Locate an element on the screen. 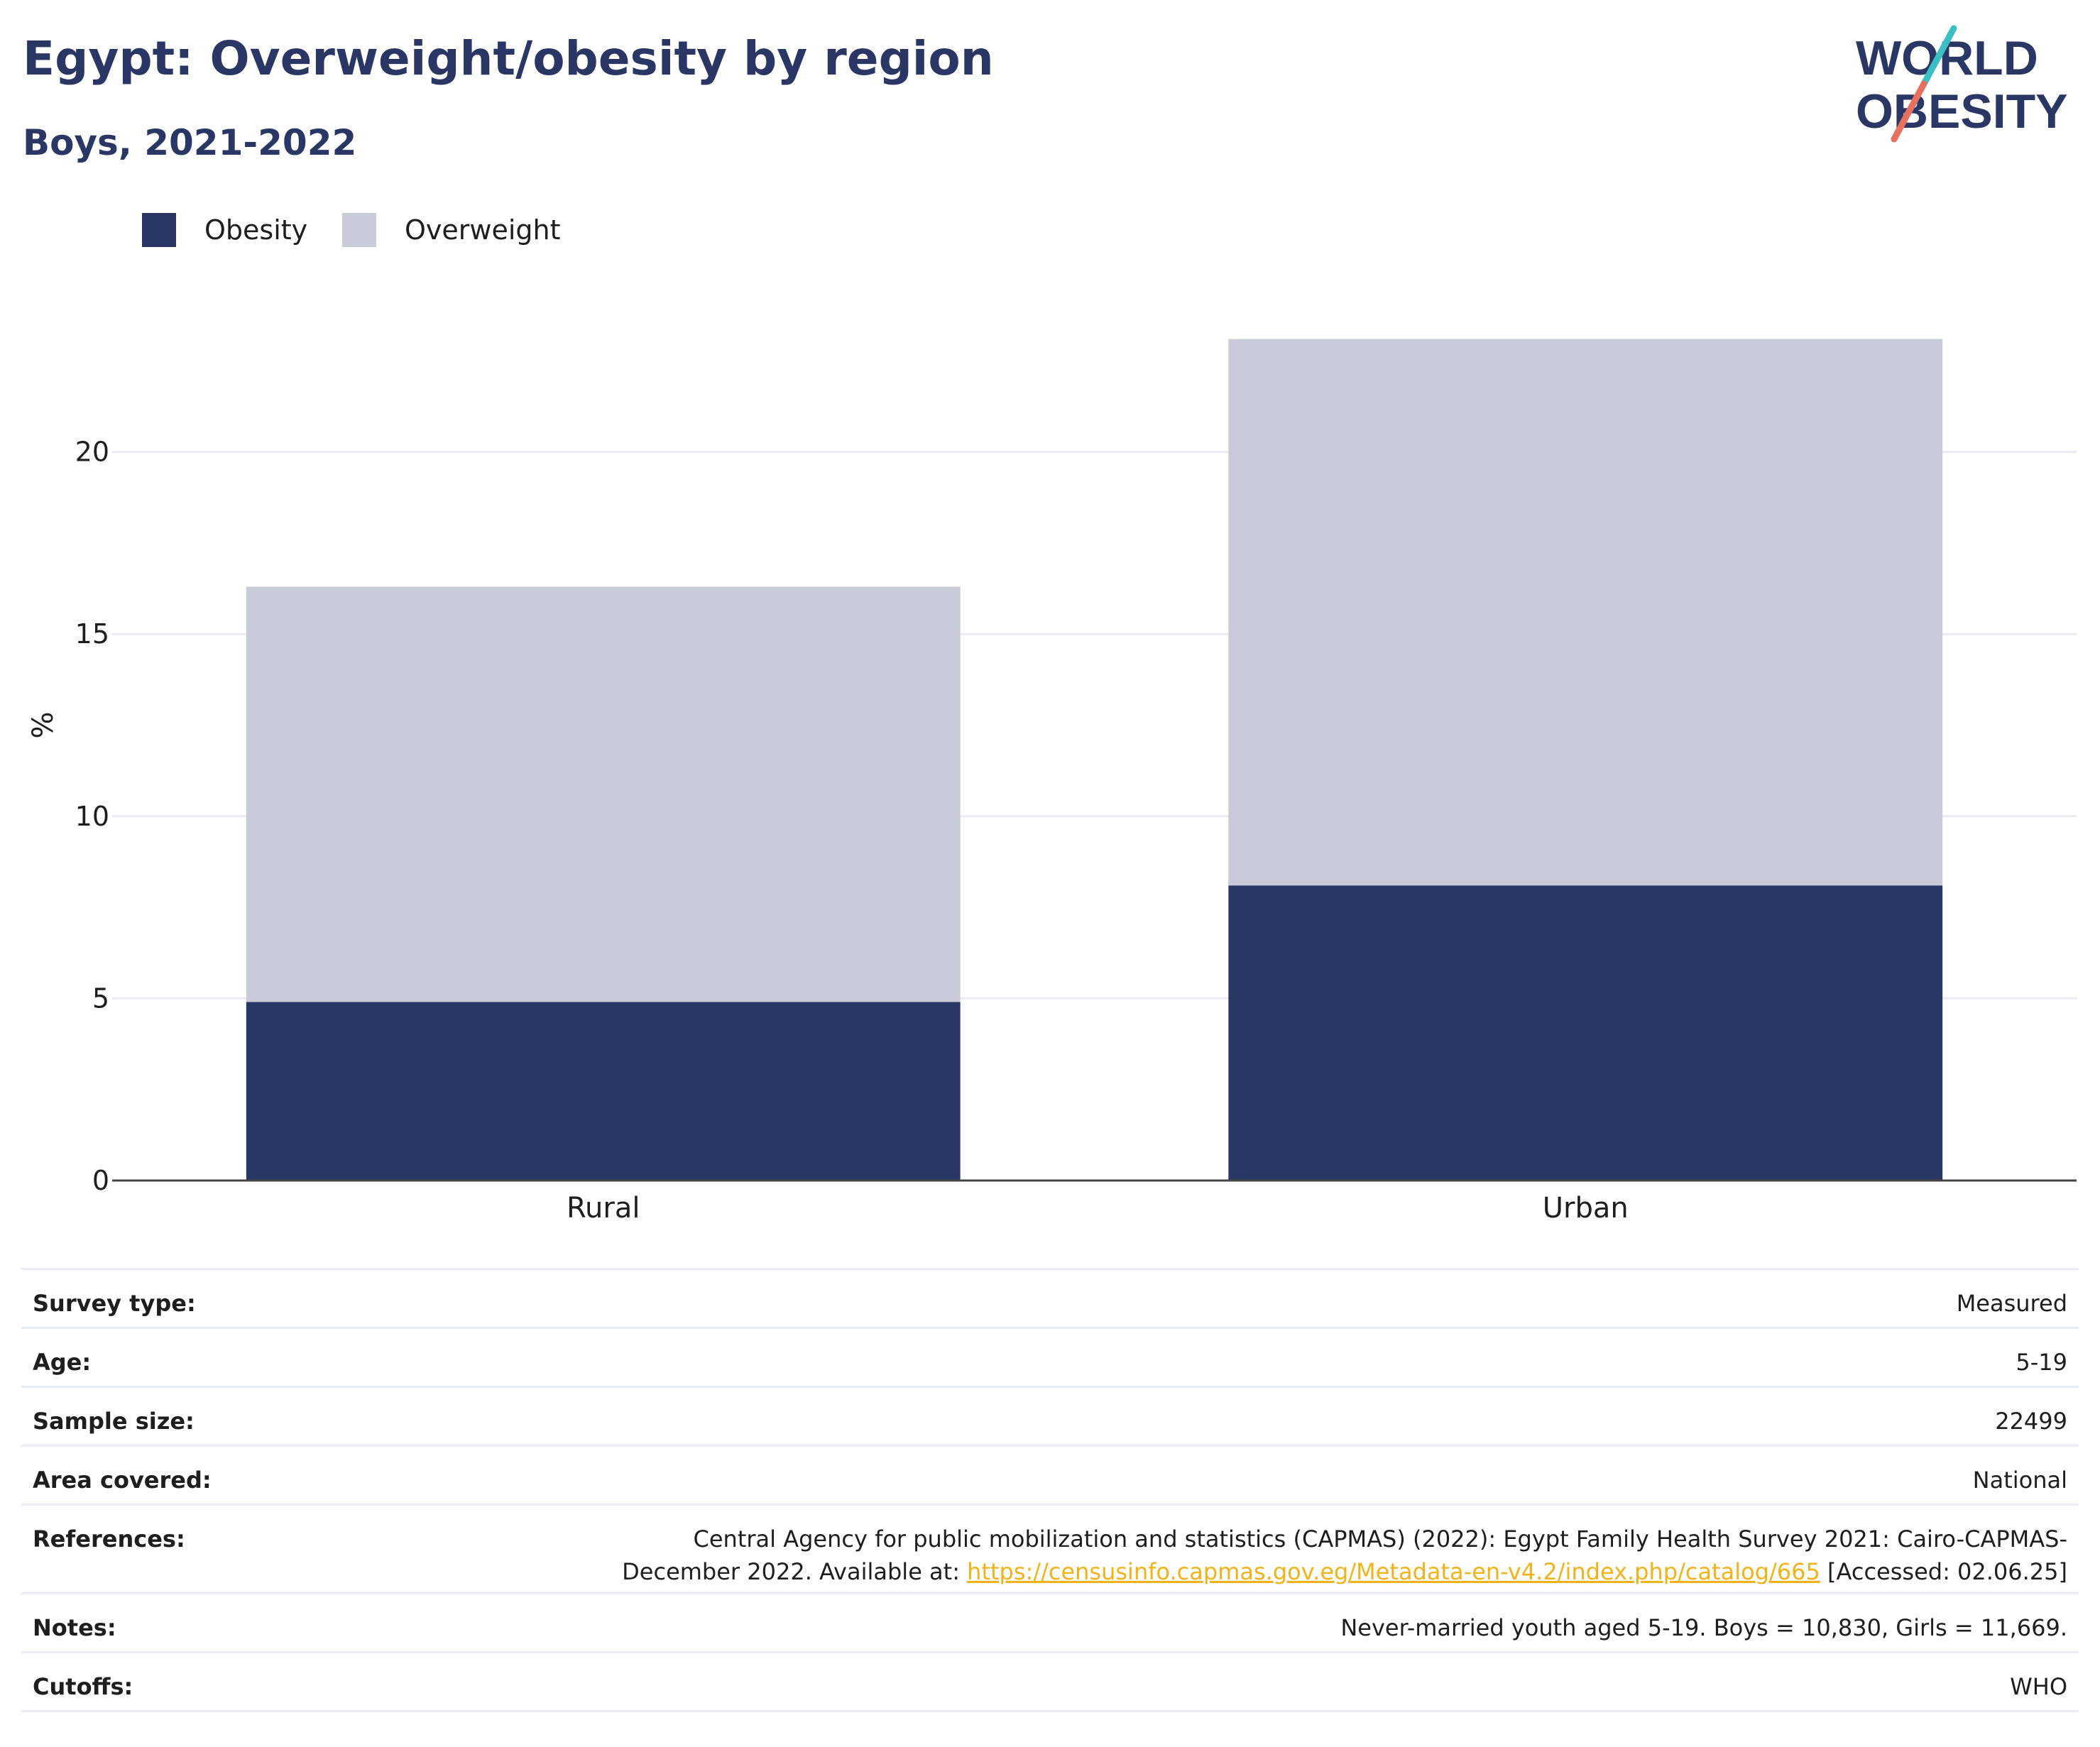 Image resolution: width=2100 pixels, height=1747 pixels. y-tick-label: 20 is located at coordinates (92, 452).